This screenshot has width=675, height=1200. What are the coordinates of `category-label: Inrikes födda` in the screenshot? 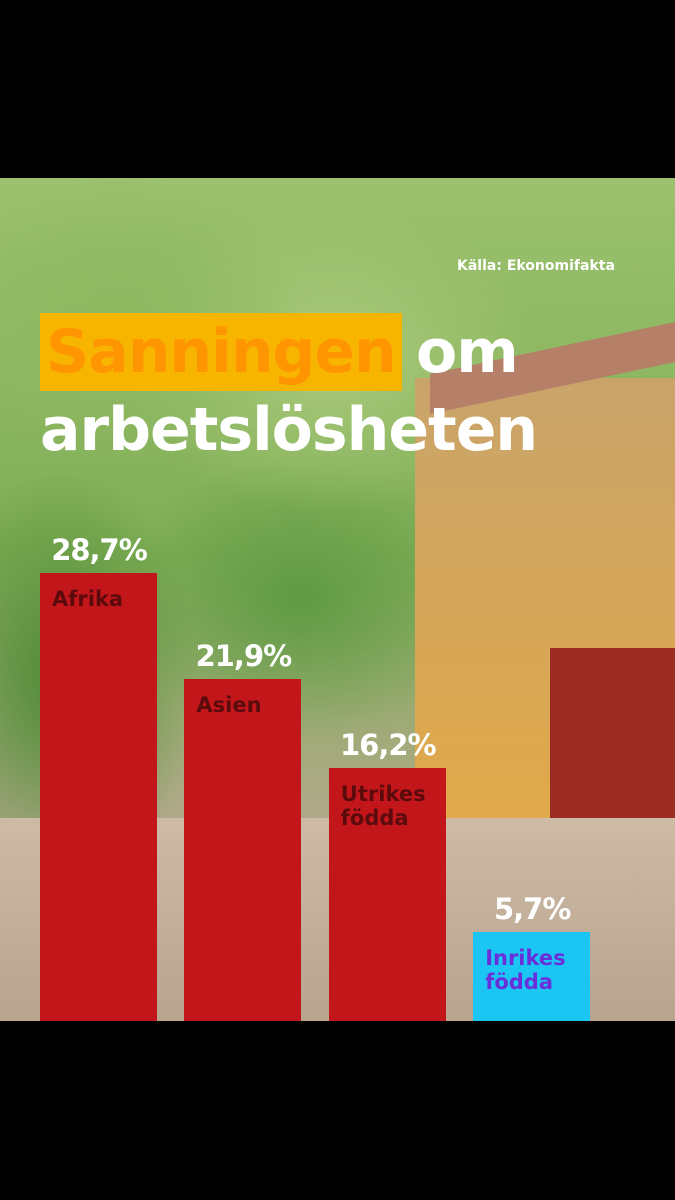 It's located at (525, 969).